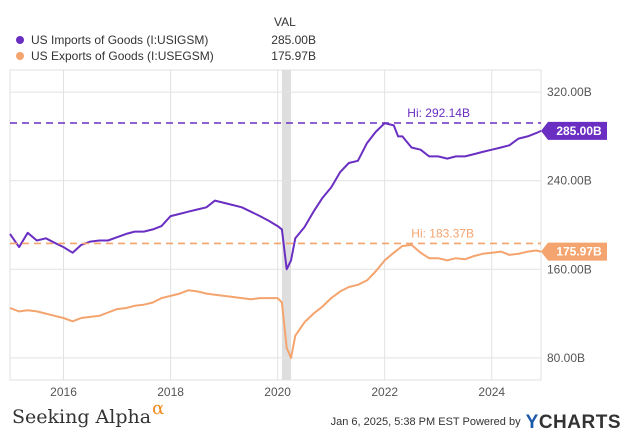  Describe the element at coordinates (442, 233) in the screenshot. I see `hi-label: Hi: 183.37B` at that location.